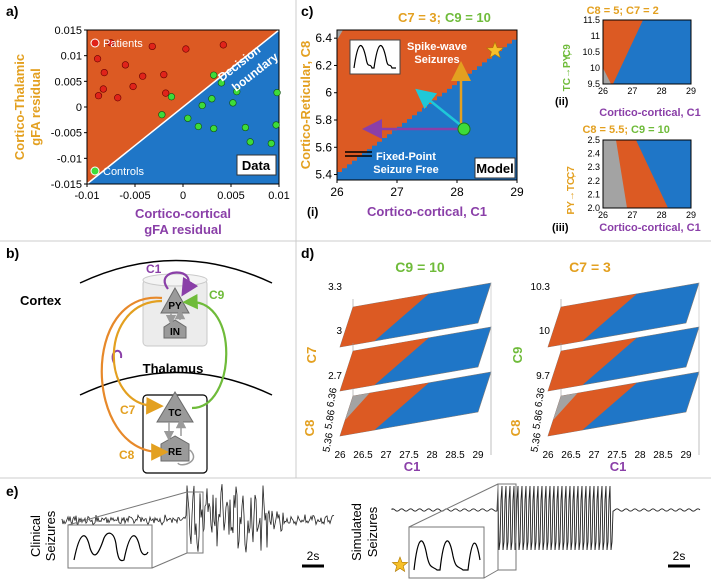  What do you see at coordinates (68, 31) in the screenshot?
I see `panel-a-ytick-label: 0.015` at bounding box center [68, 31].